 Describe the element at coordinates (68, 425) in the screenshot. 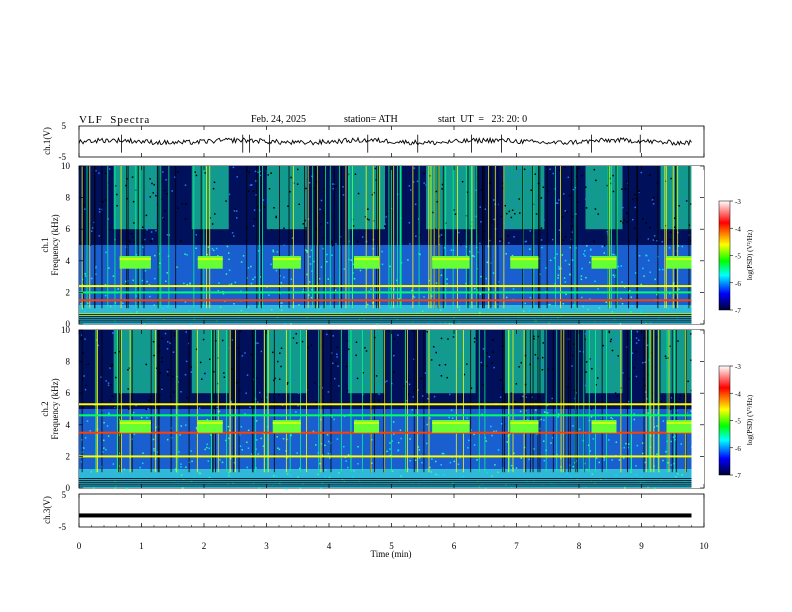

I see `y-tick-label: 4` at that location.